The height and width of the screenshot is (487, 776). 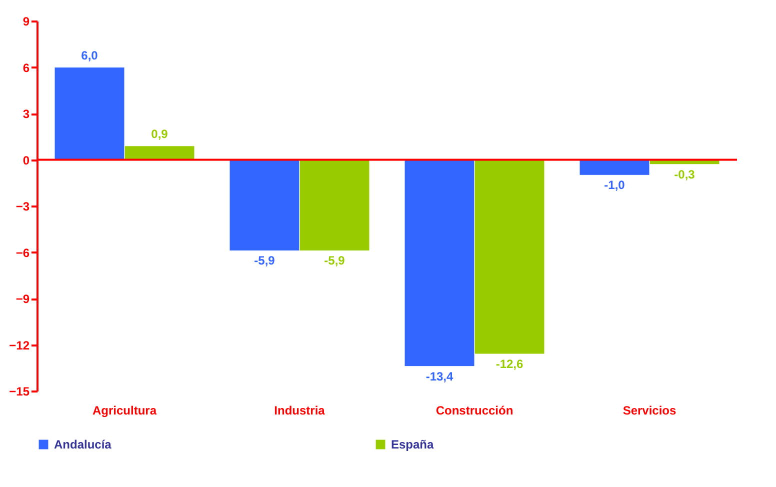 What do you see at coordinates (26, 67) in the screenshot?
I see `y-tick-label: 6` at bounding box center [26, 67].